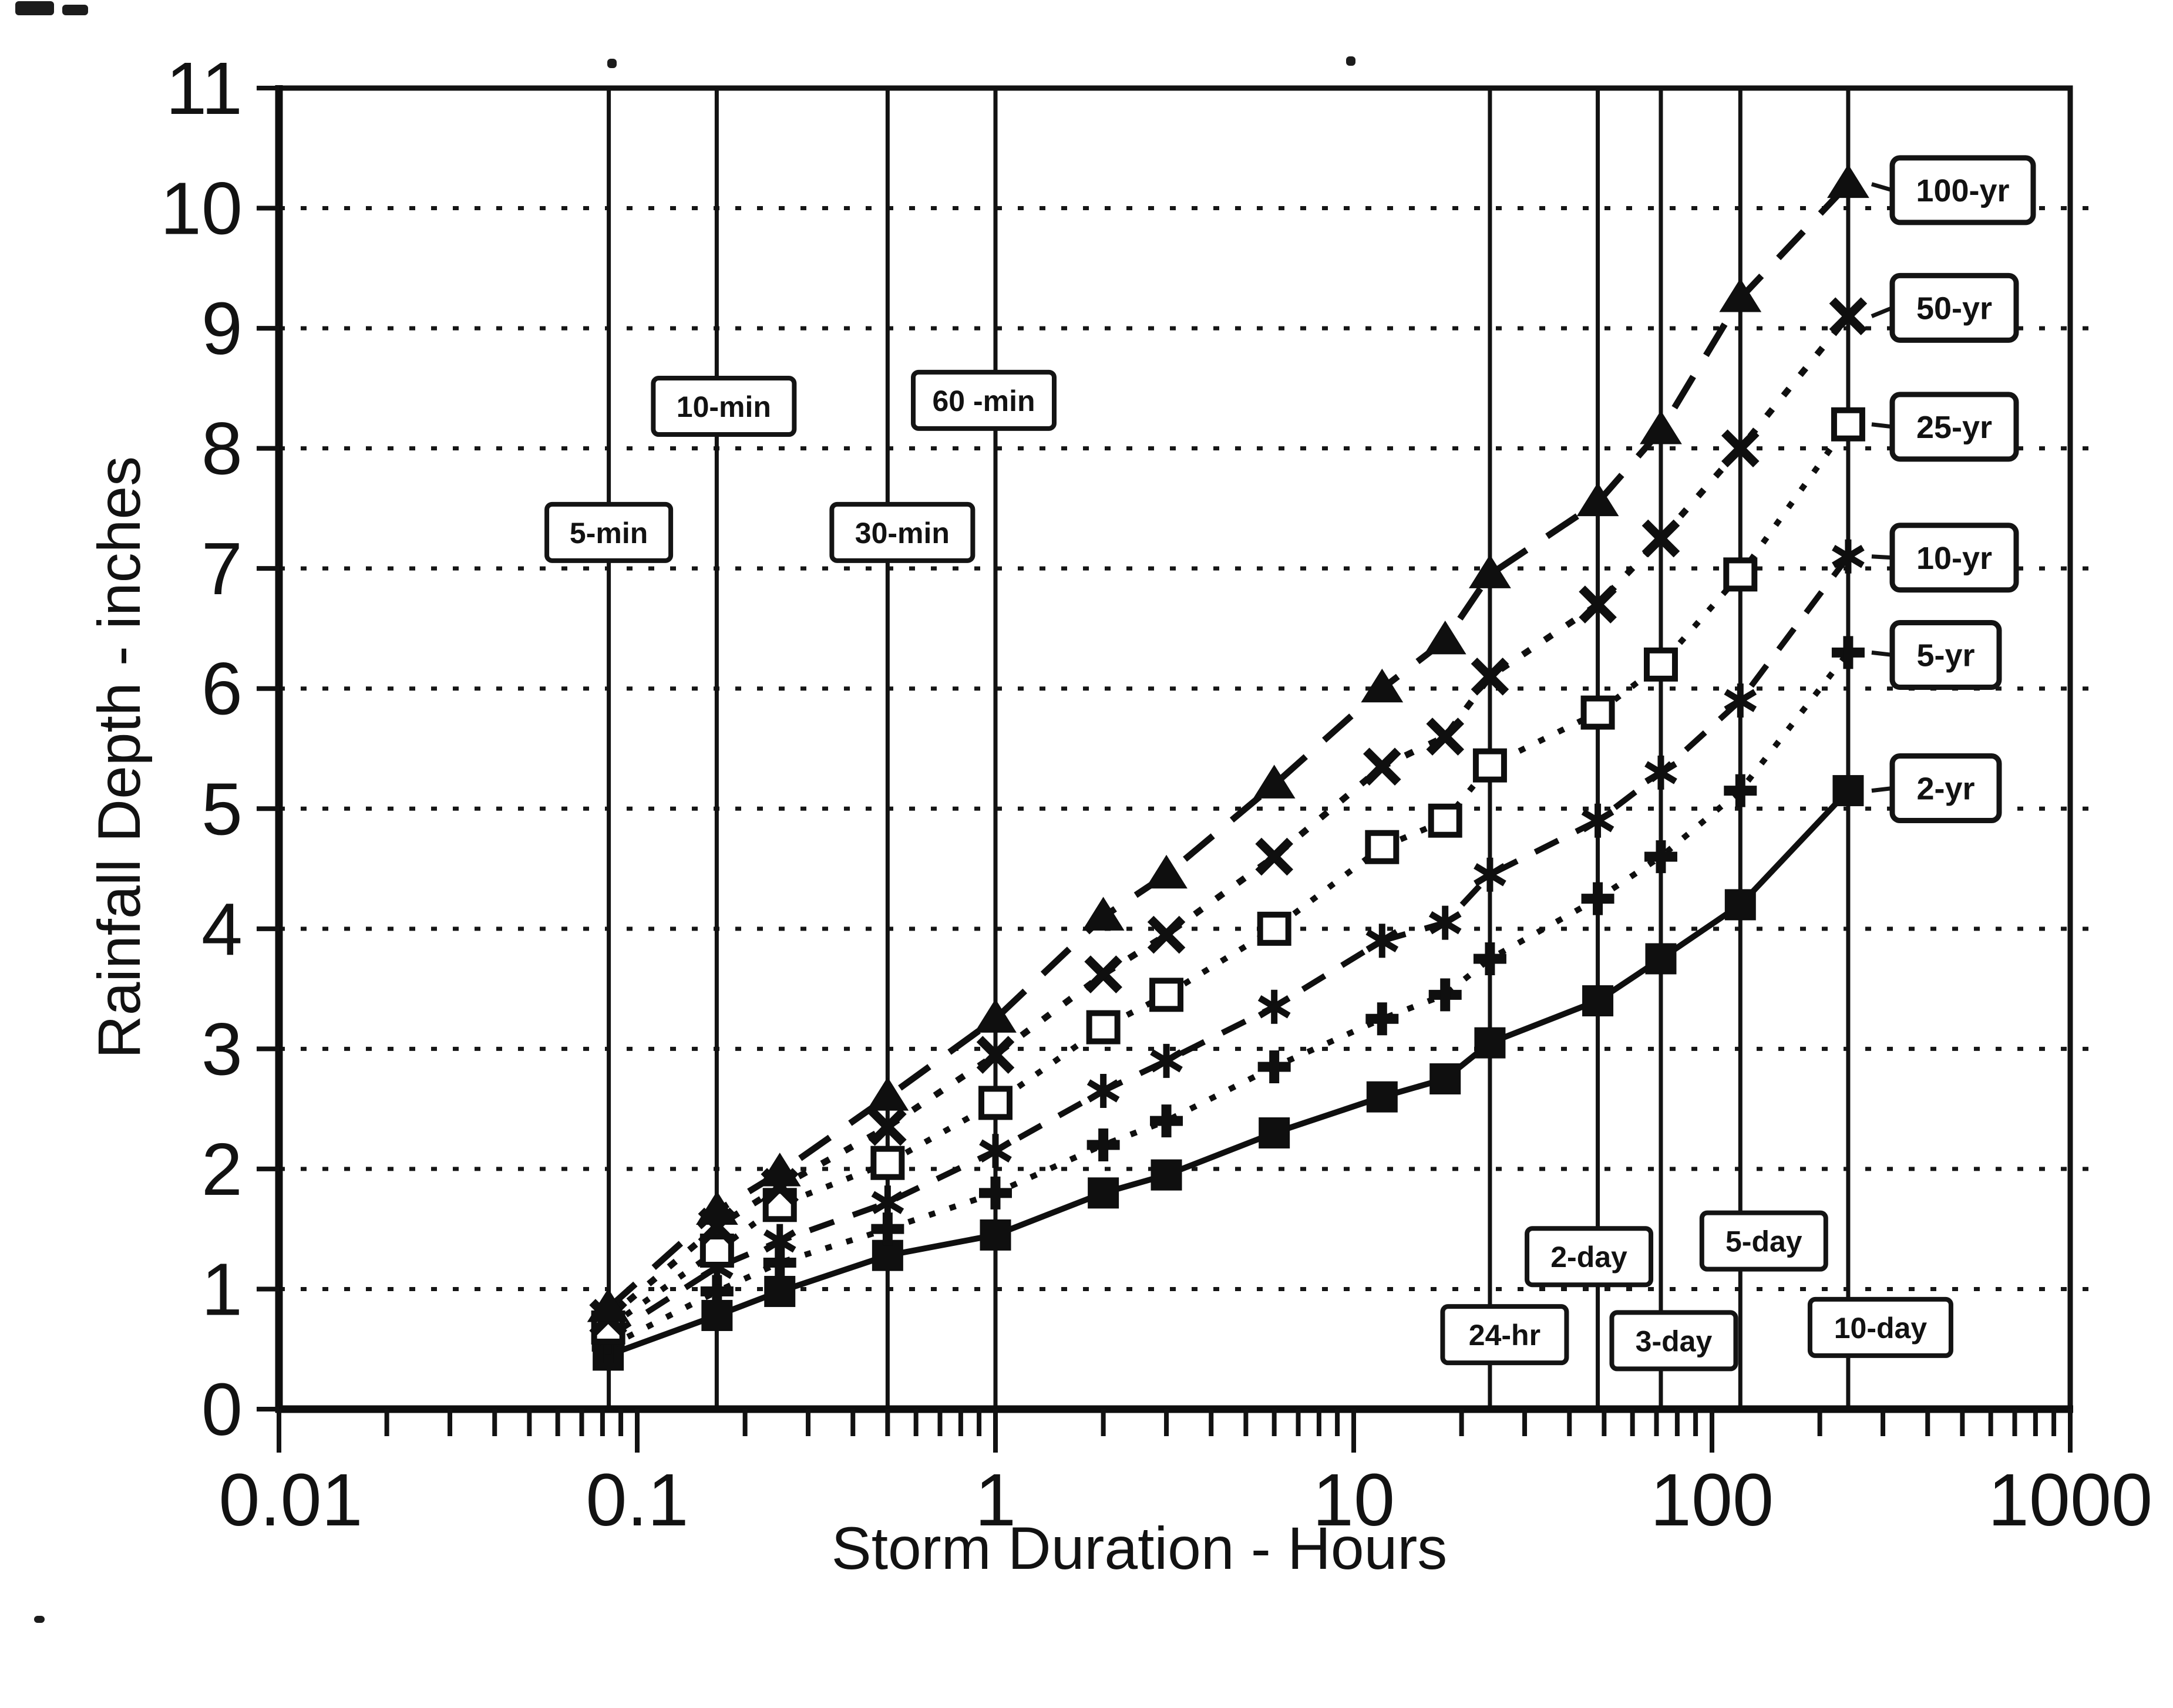 The image size is (2173, 1708). I want to click on legend-box-5-yr, so click(1945, 654).